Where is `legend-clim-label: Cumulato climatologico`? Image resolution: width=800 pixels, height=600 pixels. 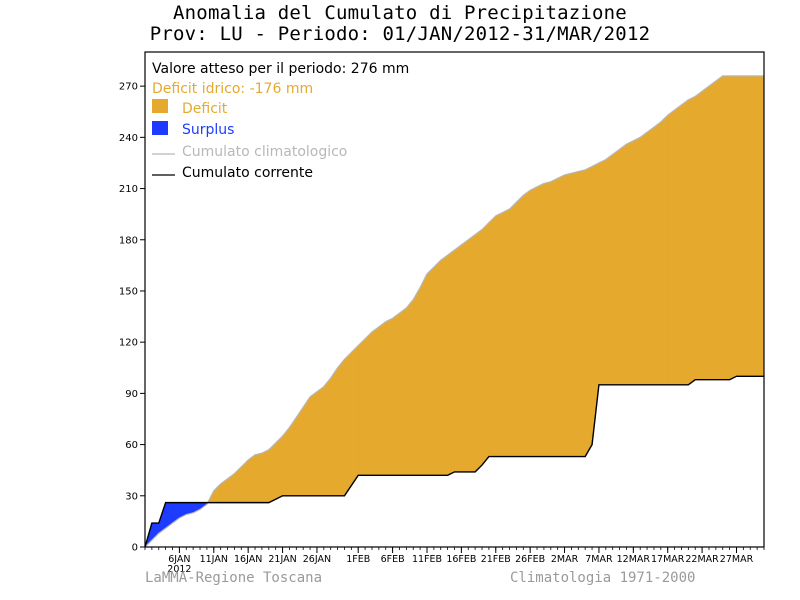 legend-clim-label: Cumulato climatologico is located at coordinates (264, 152).